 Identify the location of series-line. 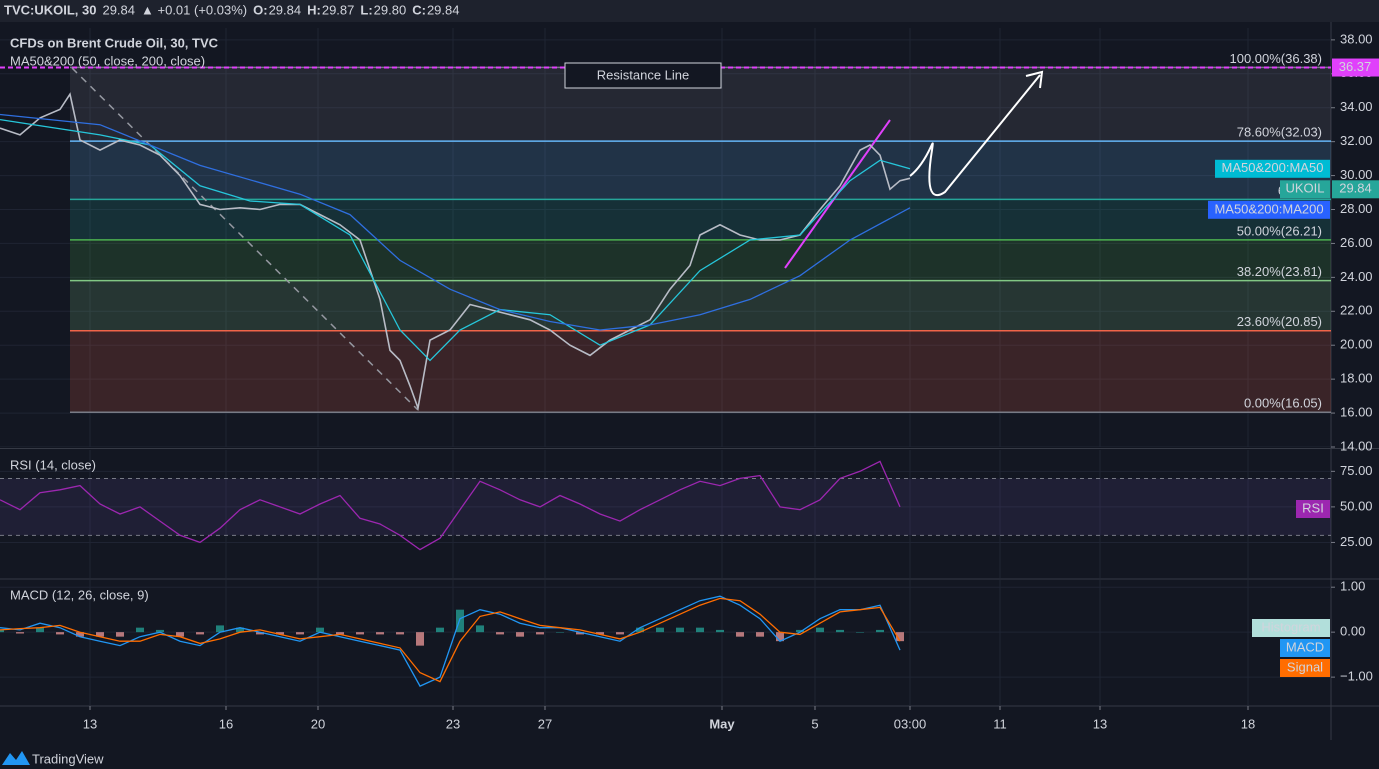
(450, 641).